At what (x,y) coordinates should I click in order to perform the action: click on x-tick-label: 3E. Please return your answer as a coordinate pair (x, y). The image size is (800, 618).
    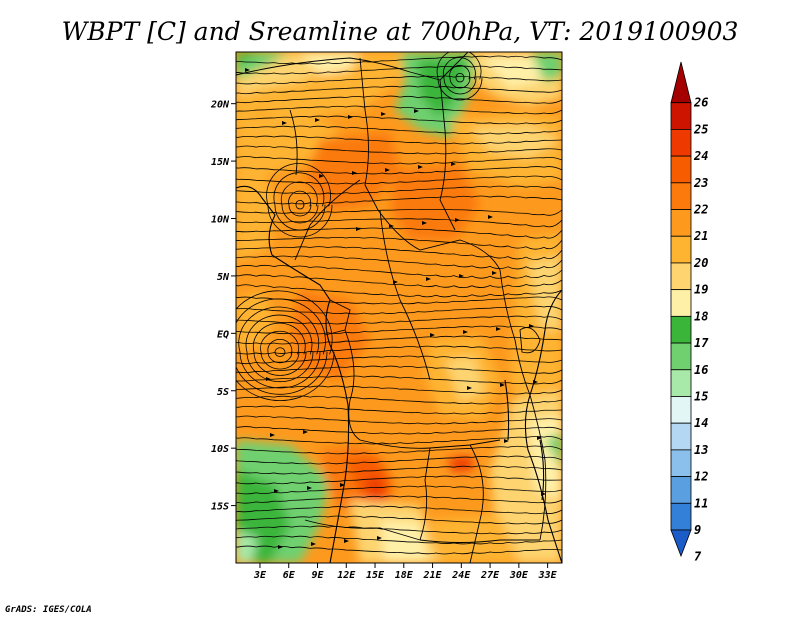
    Looking at the image, I should click on (260, 575).